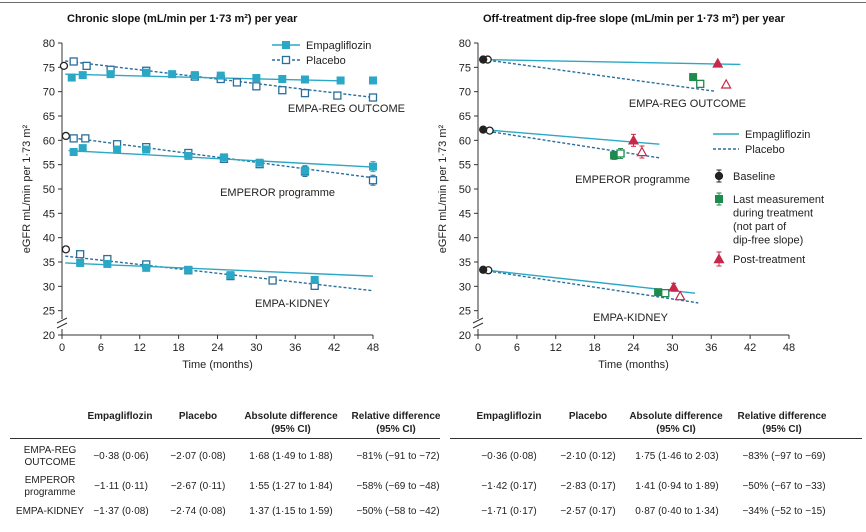  I want to click on cell-empa: −1·42 (0·17), so click(509, 486).